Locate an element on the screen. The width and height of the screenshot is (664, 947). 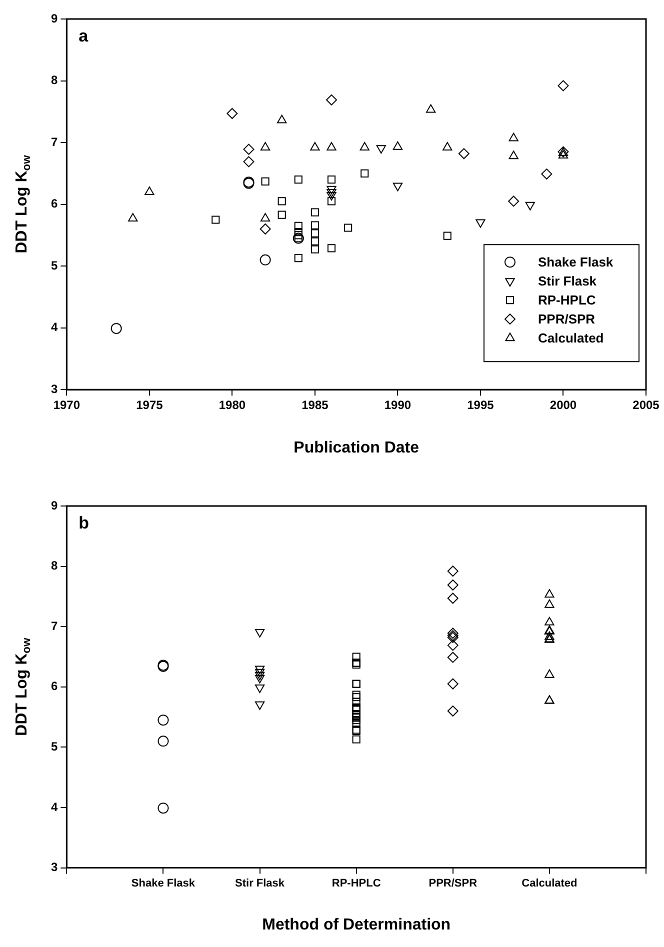
x-tick-label: 2000 is located at coordinates (563, 405).